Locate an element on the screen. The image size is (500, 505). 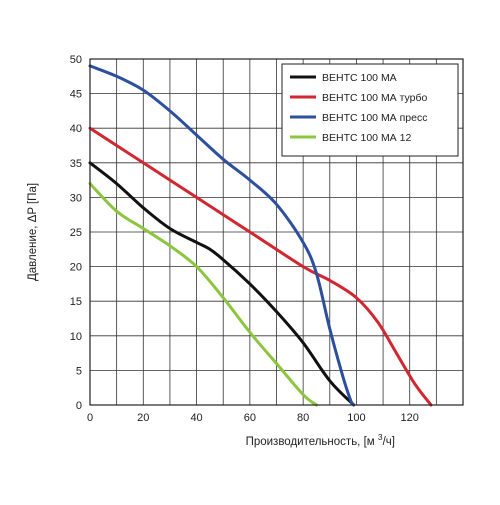
y-tick-label: 0 is located at coordinates (79, 406).